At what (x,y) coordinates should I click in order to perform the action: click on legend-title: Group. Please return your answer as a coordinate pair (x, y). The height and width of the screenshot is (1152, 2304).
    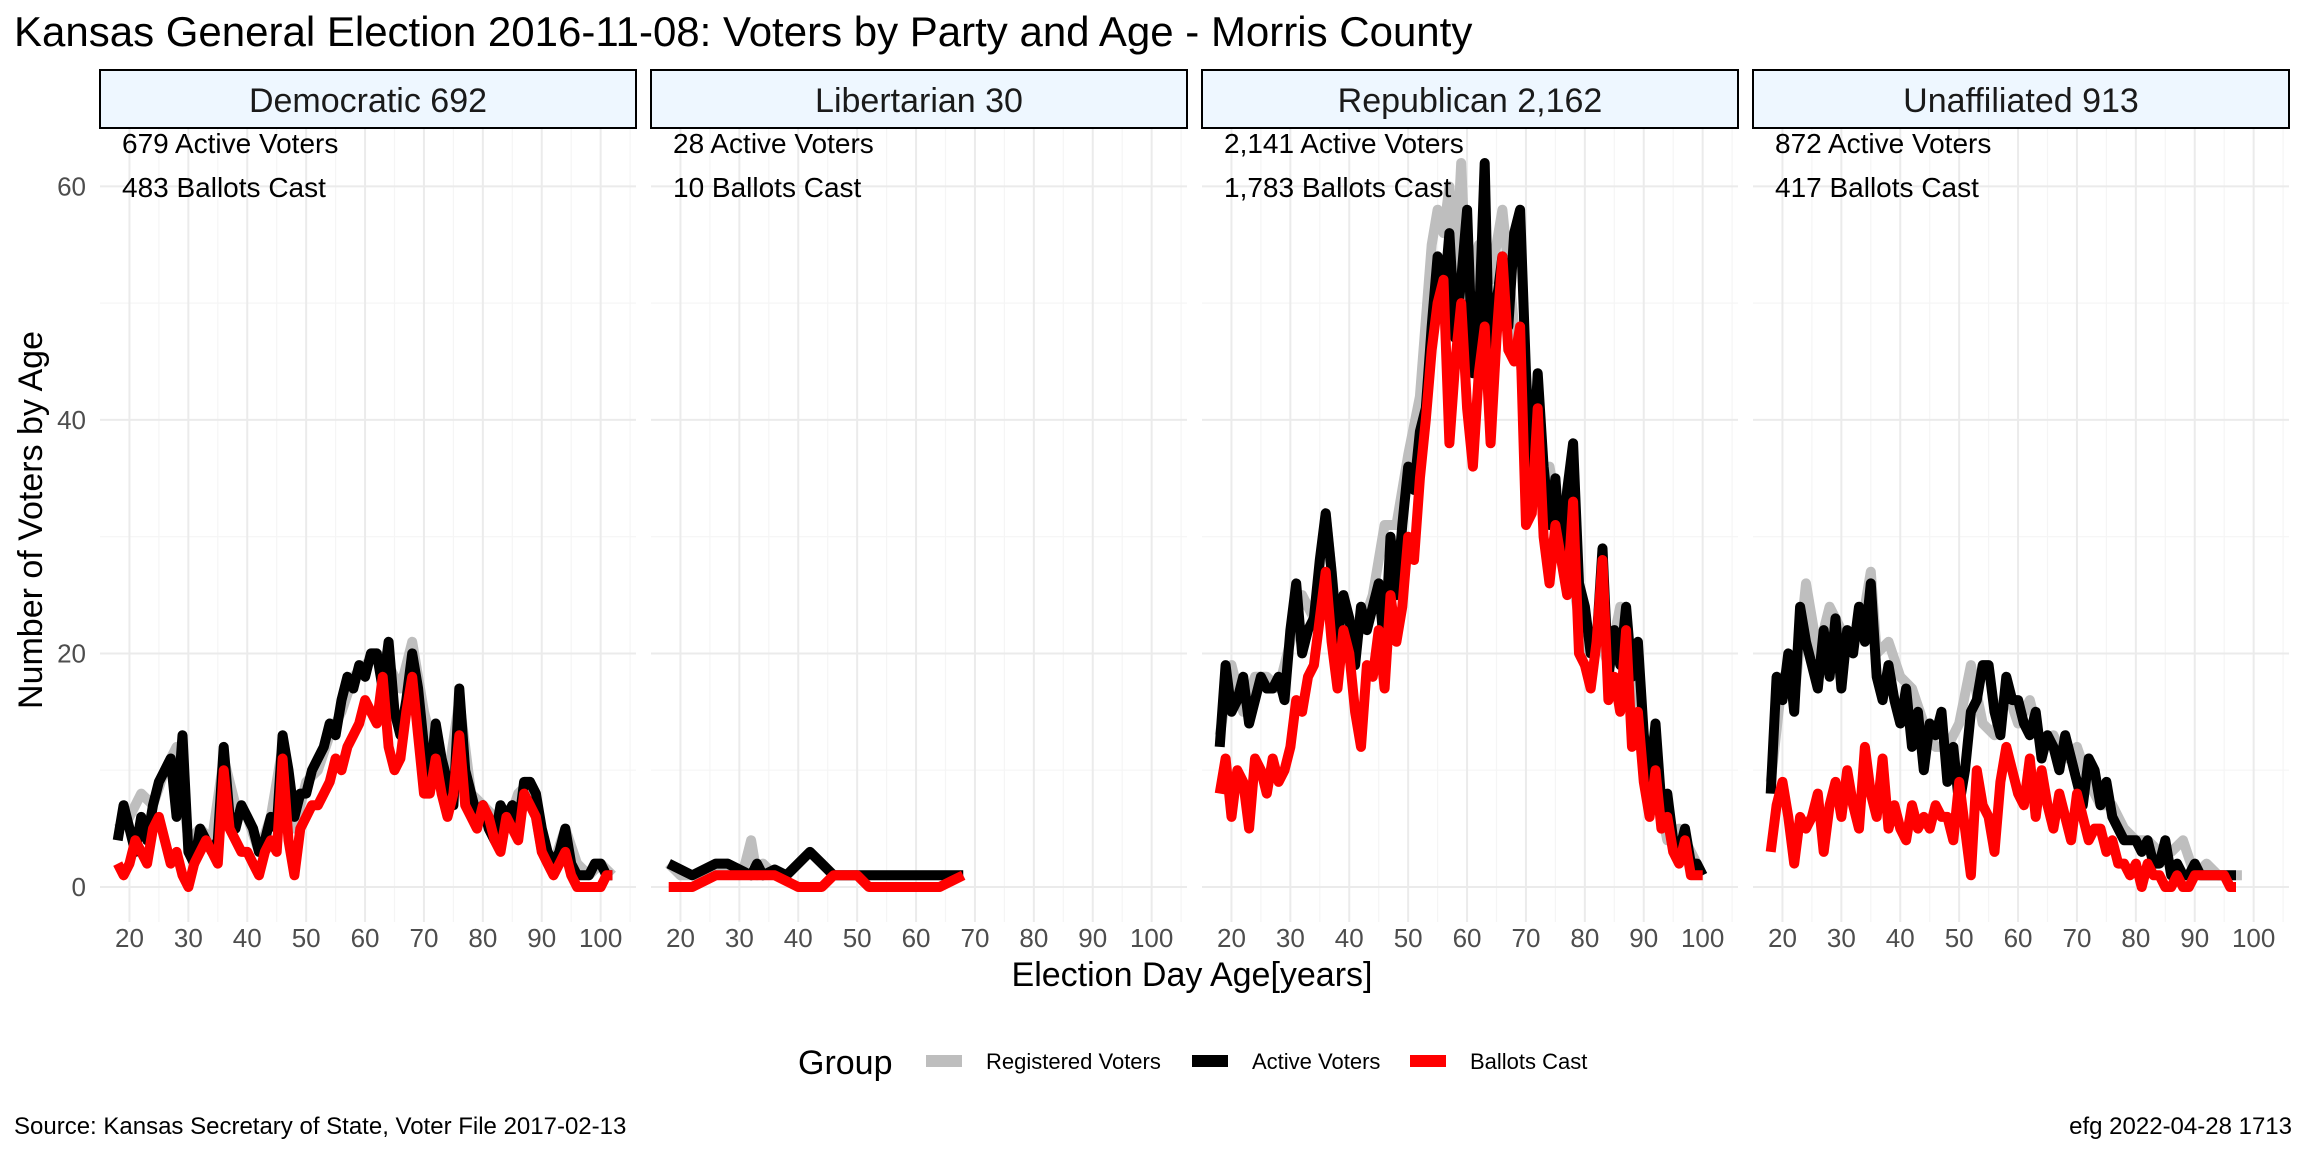
    Looking at the image, I should click on (845, 1063).